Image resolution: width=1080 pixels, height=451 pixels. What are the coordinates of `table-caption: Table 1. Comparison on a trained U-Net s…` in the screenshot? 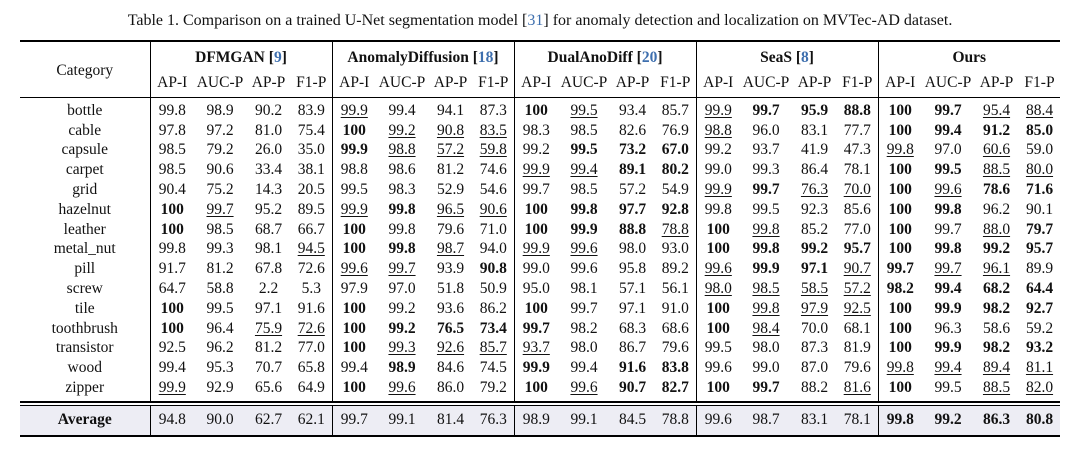 It's located at (540, 20).